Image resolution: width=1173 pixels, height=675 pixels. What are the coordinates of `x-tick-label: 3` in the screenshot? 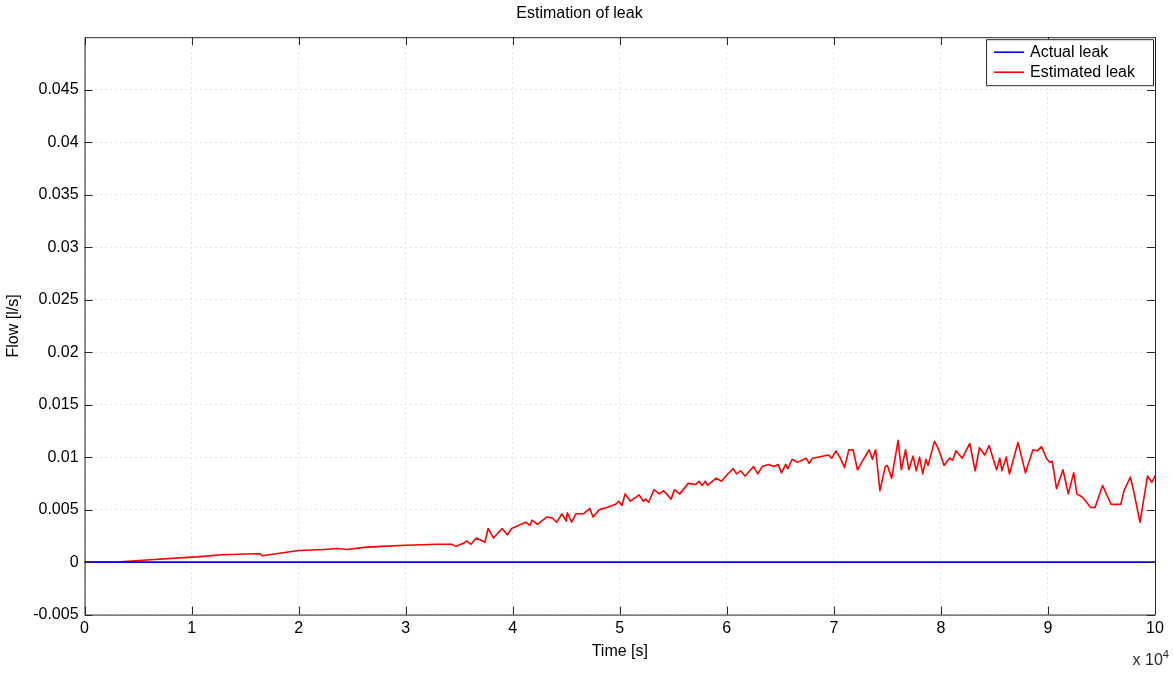 It's located at (406, 627).